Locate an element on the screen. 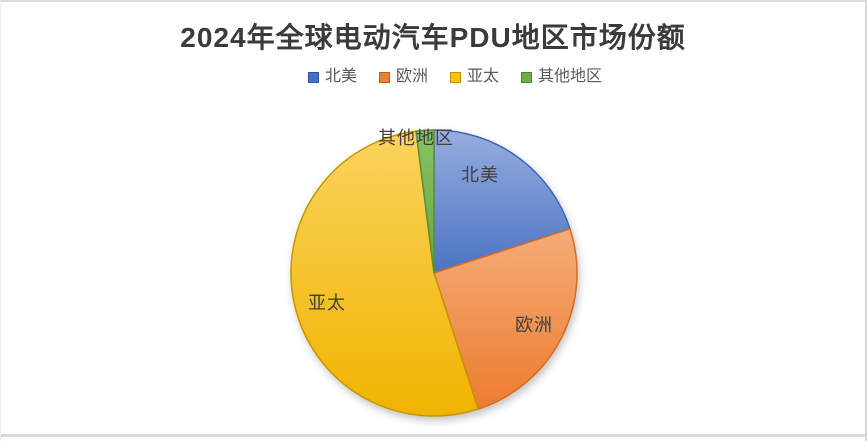 Image resolution: width=867 pixels, height=441 pixels. chart-title: 2024年全球电动汽车PDU地区市场份额 is located at coordinates (433, 37).